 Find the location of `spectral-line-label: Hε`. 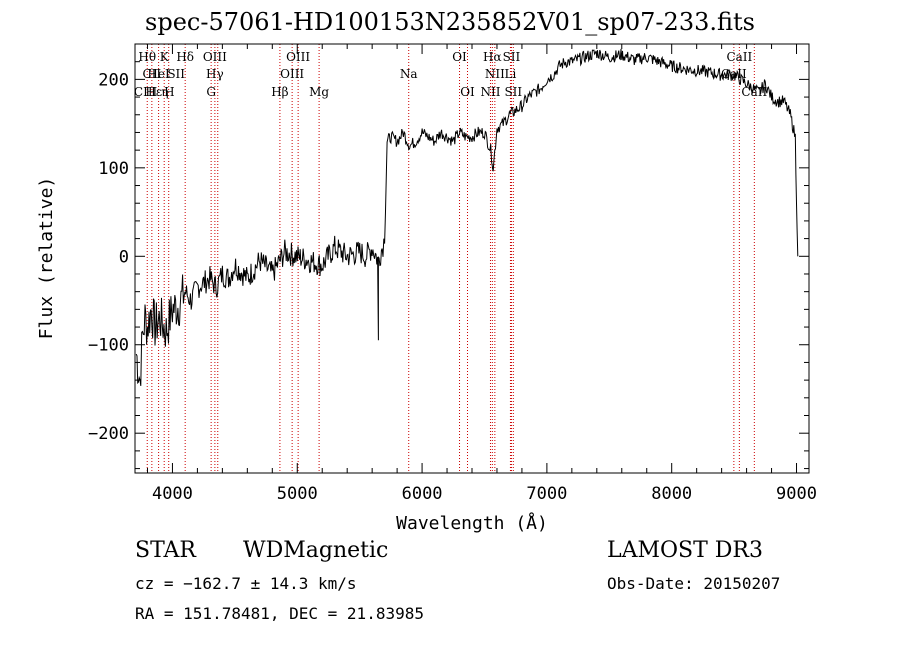

spectral-line-label: Hε is located at coordinates (153, 92).